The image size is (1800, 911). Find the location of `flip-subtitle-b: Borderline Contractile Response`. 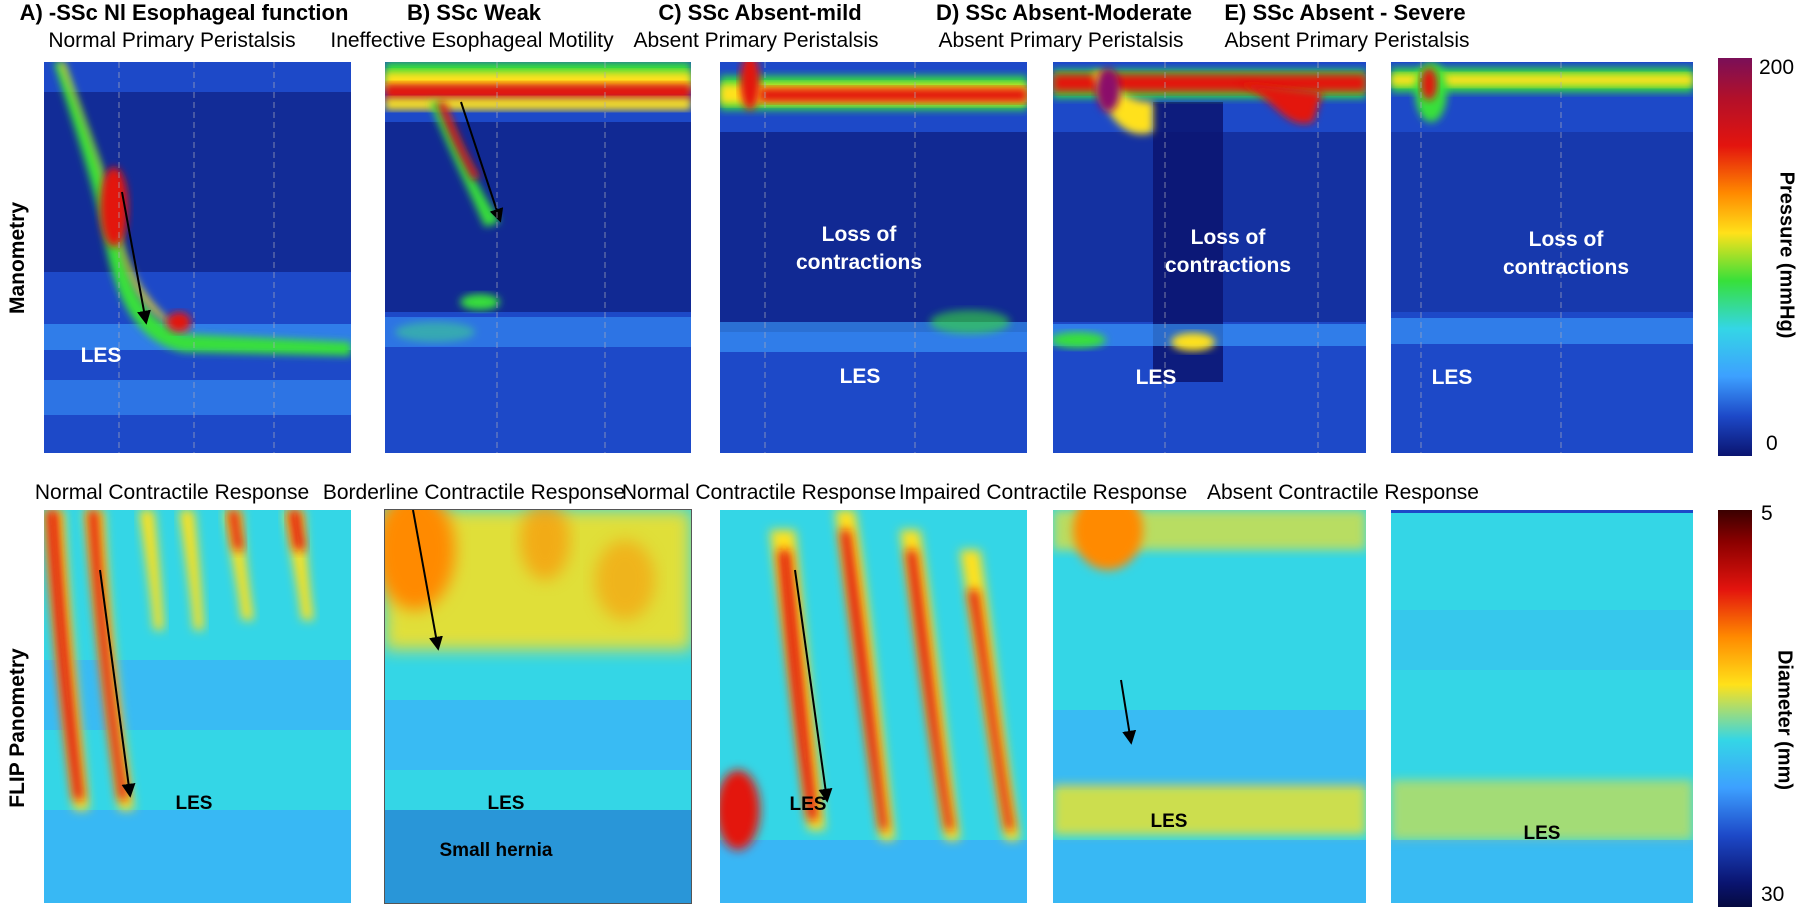

flip-subtitle-b: Borderline Contractile Response is located at coordinates (474, 492).